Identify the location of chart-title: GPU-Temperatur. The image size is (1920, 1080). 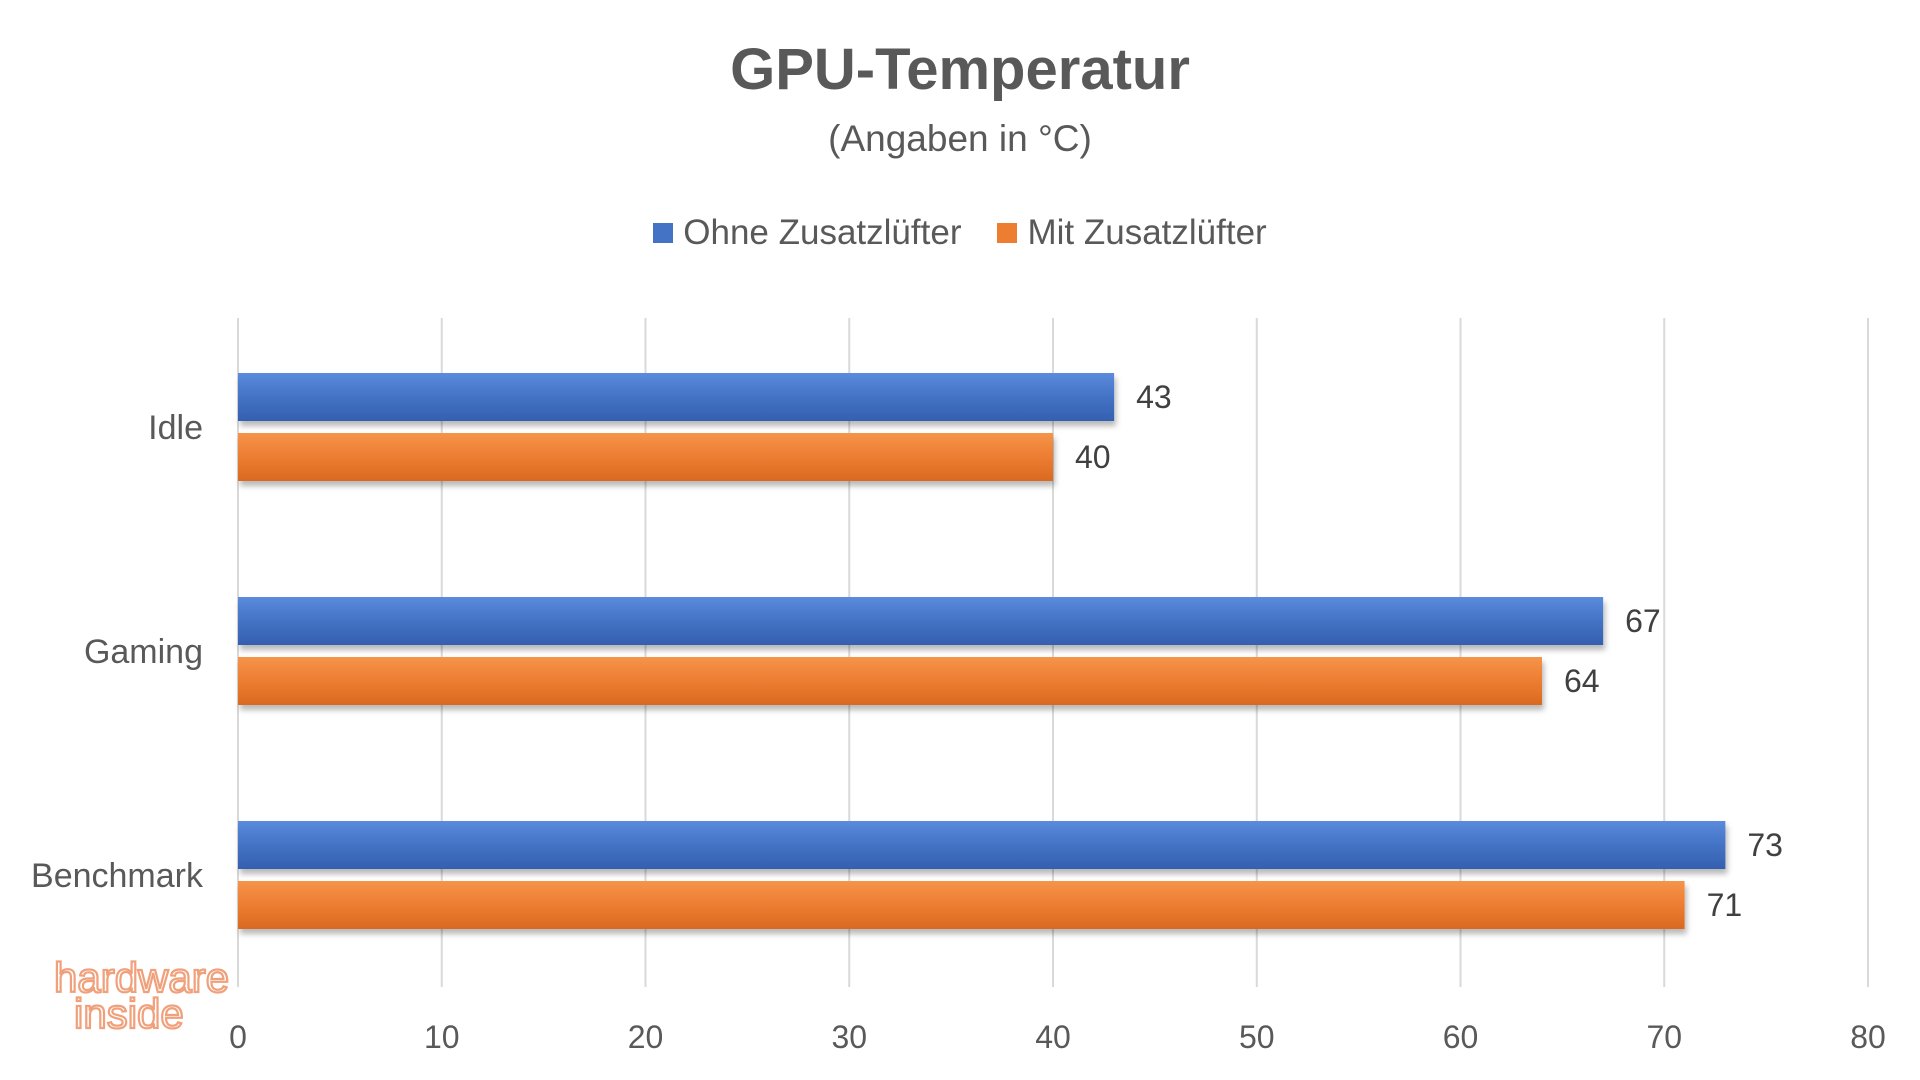
(960, 69).